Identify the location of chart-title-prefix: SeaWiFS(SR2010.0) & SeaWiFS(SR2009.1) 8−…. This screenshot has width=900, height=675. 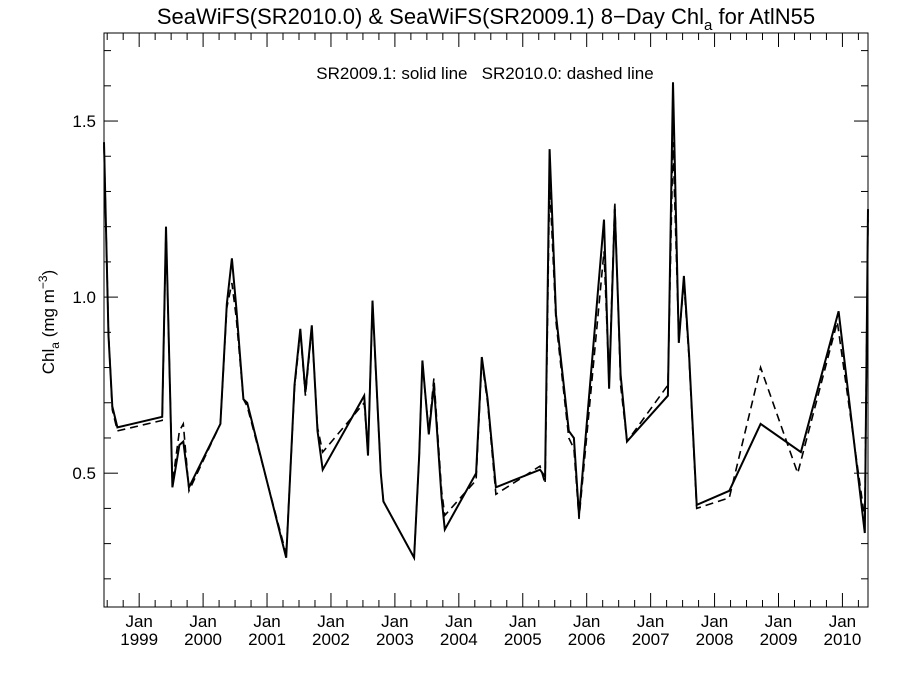
(430, 16).